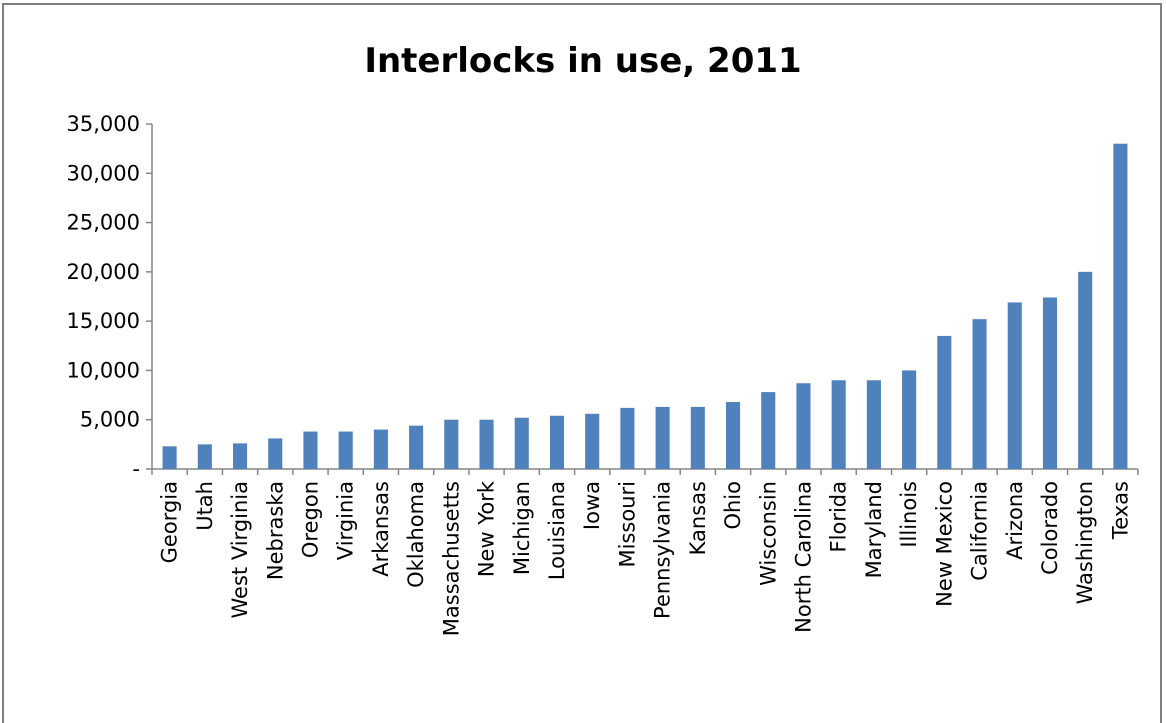 The image size is (1166, 723). What do you see at coordinates (1050, 528) in the screenshot?
I see `x-tick-label: Colorado` at bounding box center [1050, 528].